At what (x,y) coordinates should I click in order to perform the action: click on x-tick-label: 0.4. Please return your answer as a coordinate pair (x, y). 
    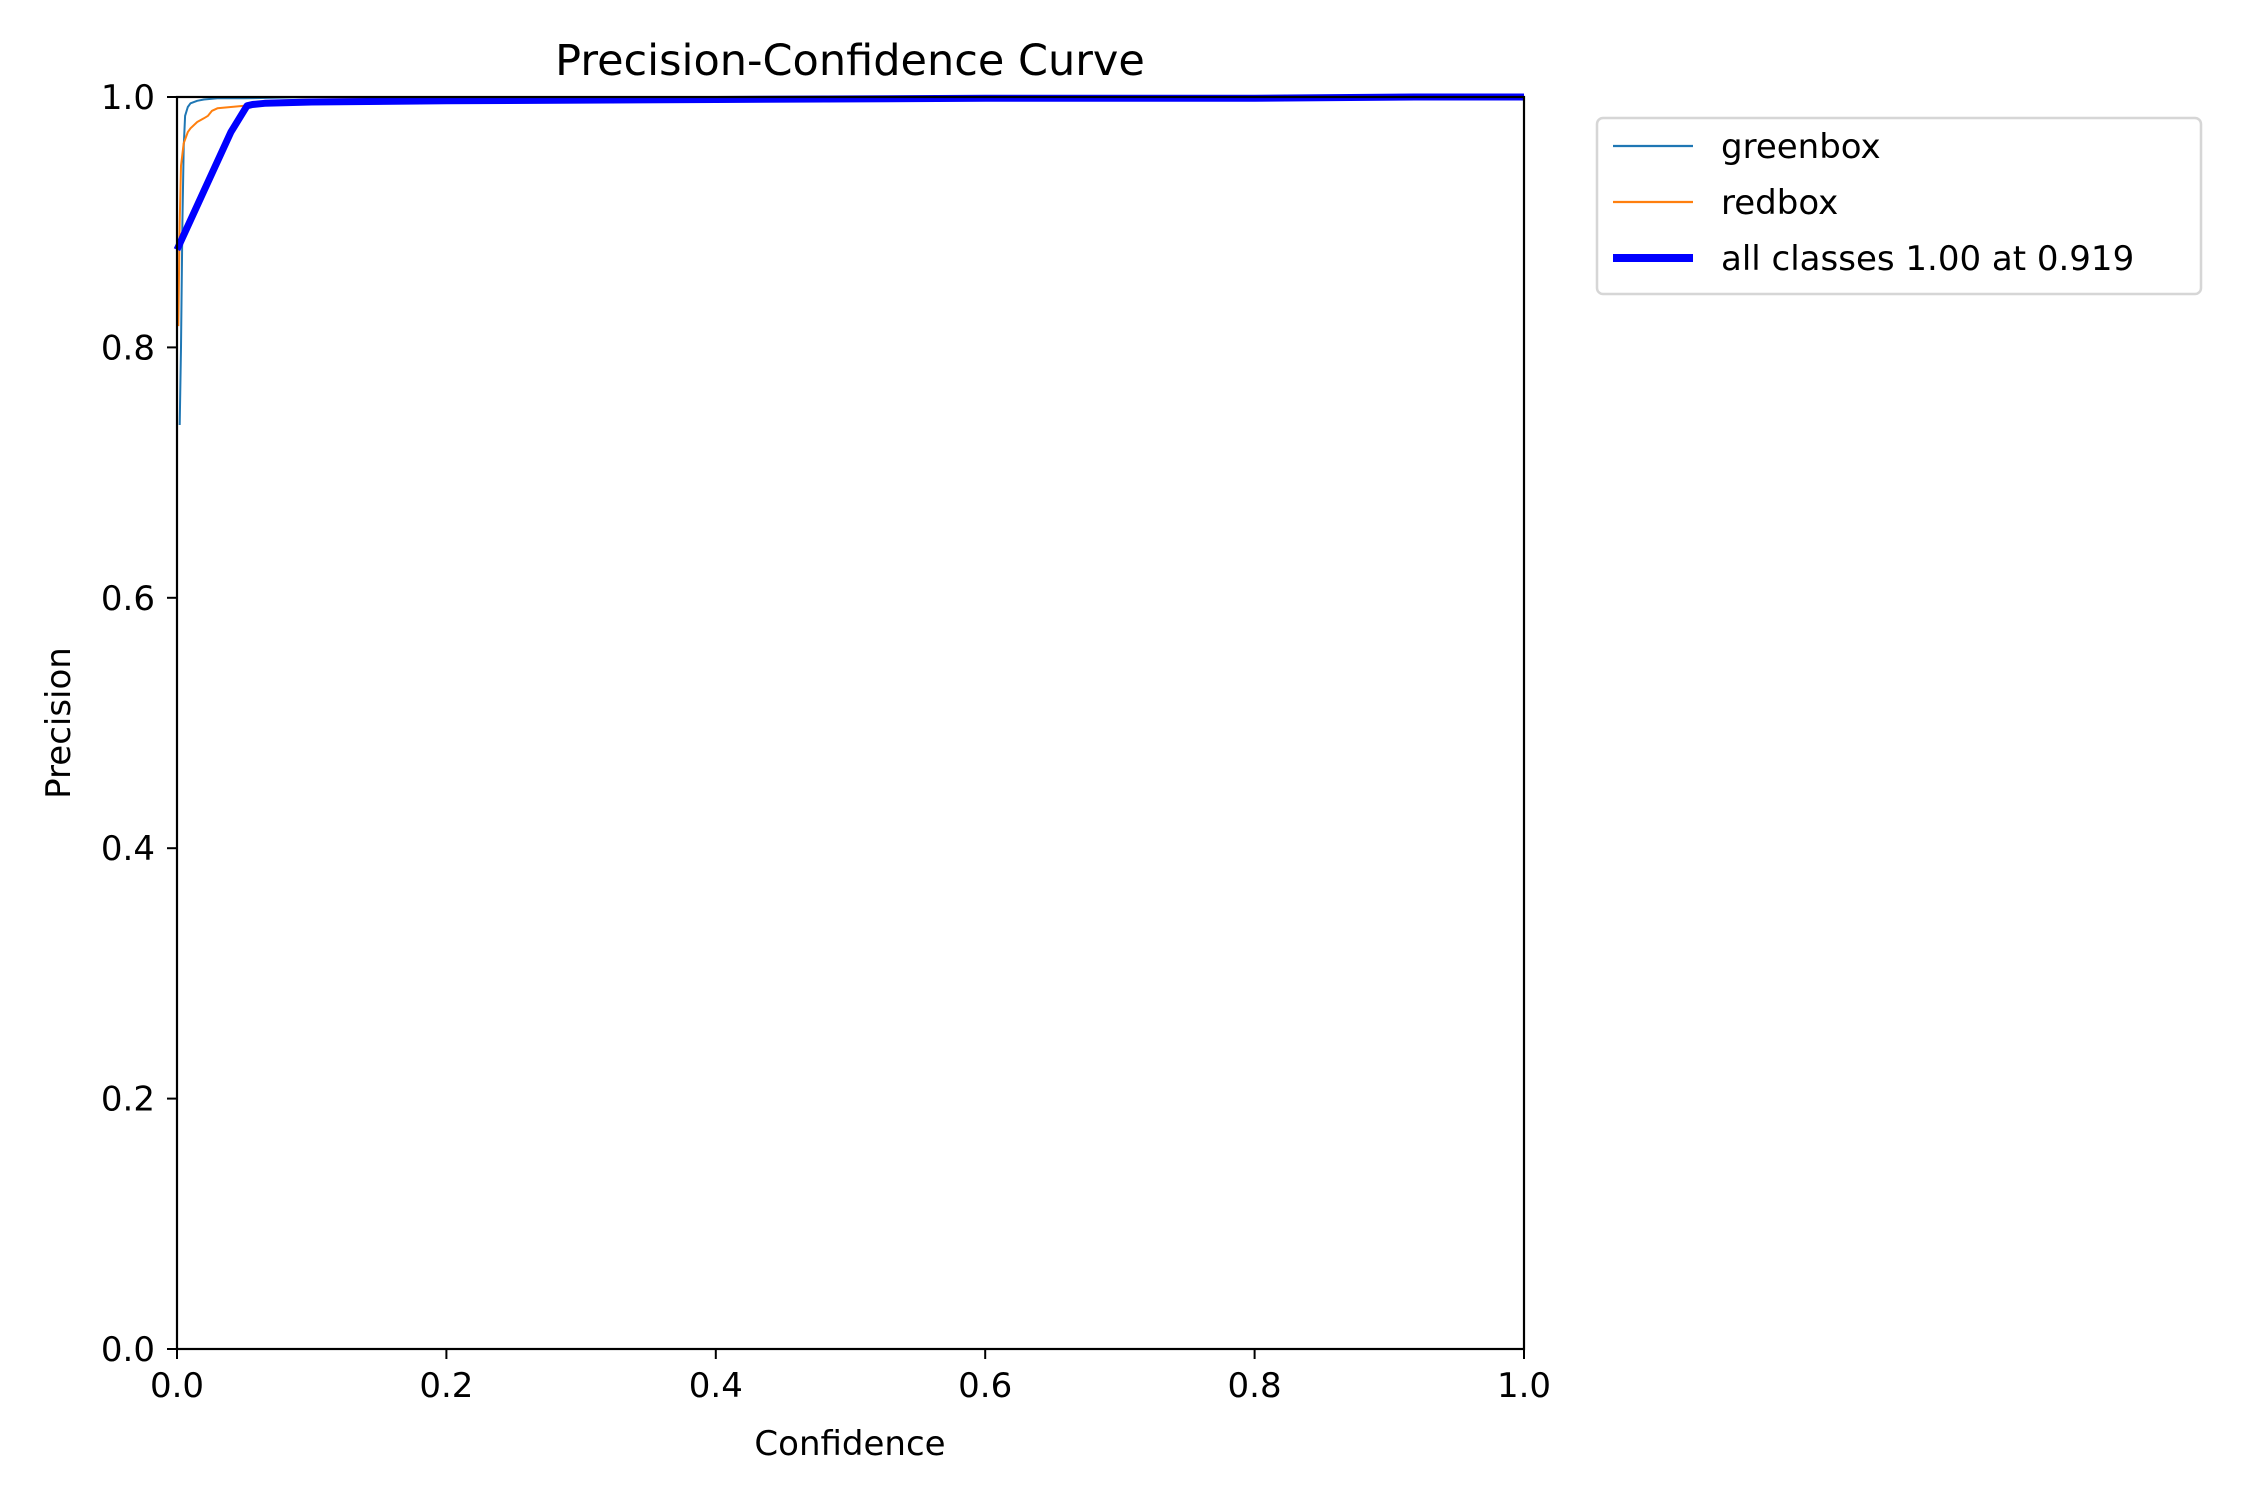
    Looking at the image, I should click on (716, 1386).